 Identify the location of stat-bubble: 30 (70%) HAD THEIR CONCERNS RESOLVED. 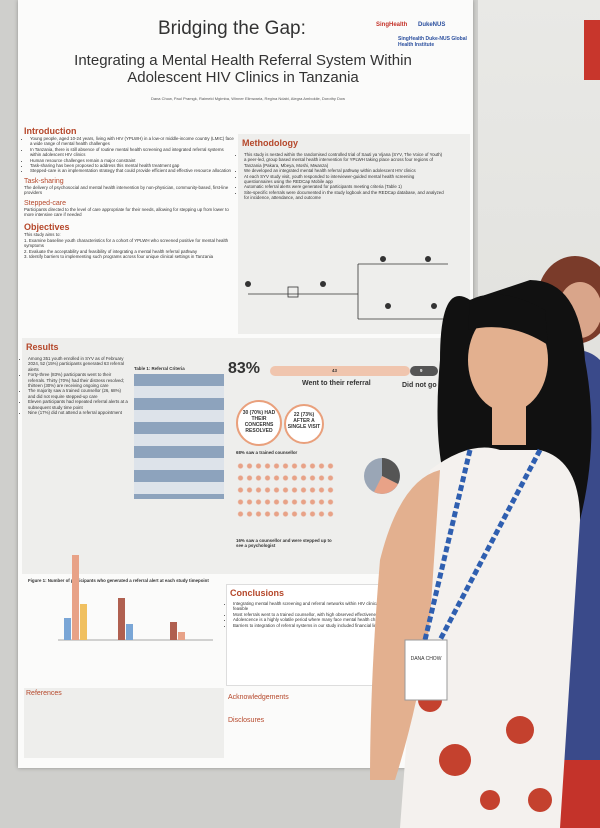
(259, 423).